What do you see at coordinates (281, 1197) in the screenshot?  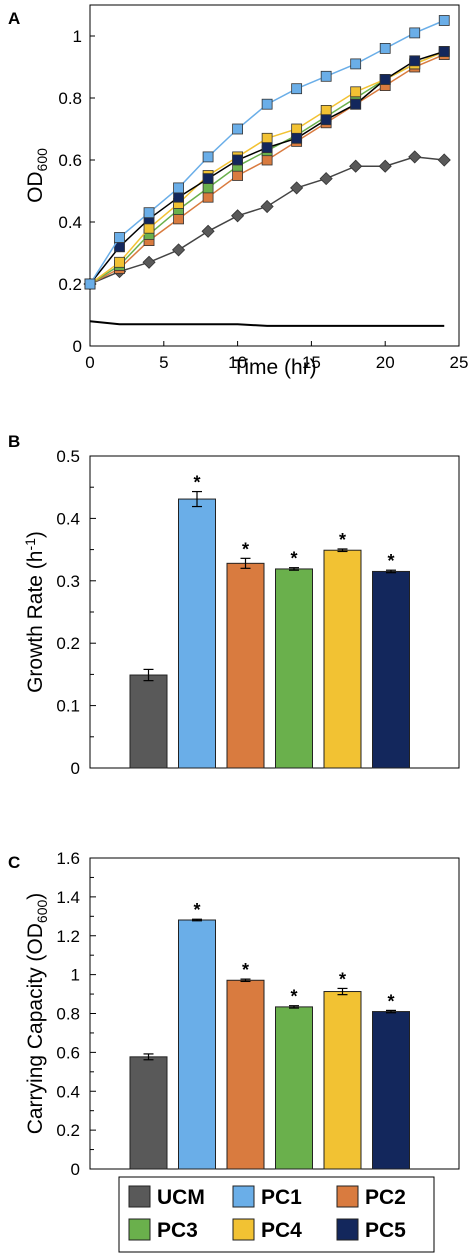 I see `legend-label-pc1: PC1` at bounding box center [281, 1197].